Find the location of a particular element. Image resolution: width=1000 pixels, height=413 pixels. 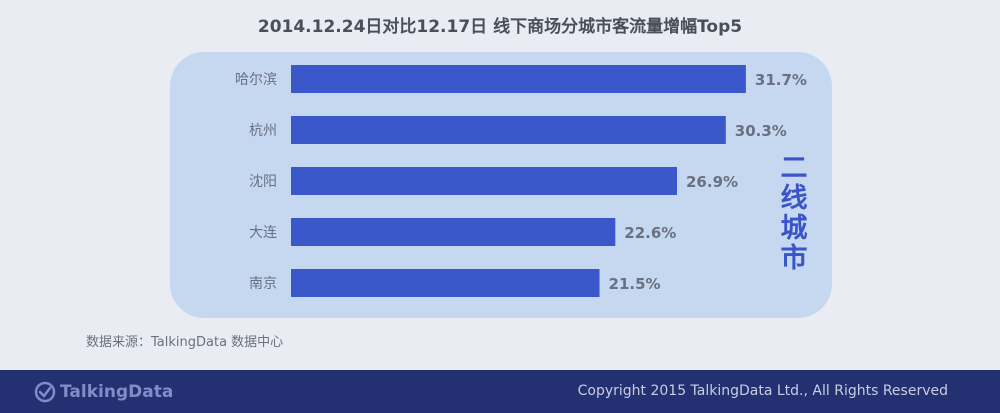

data-label: 30.3% is located at coordinates (761, 131).